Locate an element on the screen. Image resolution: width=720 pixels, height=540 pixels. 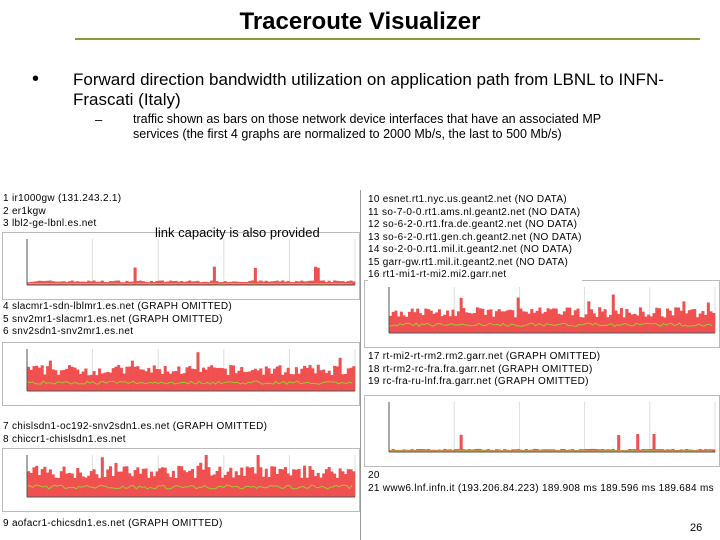
utilization-graph is located at coordinates (542, 431).